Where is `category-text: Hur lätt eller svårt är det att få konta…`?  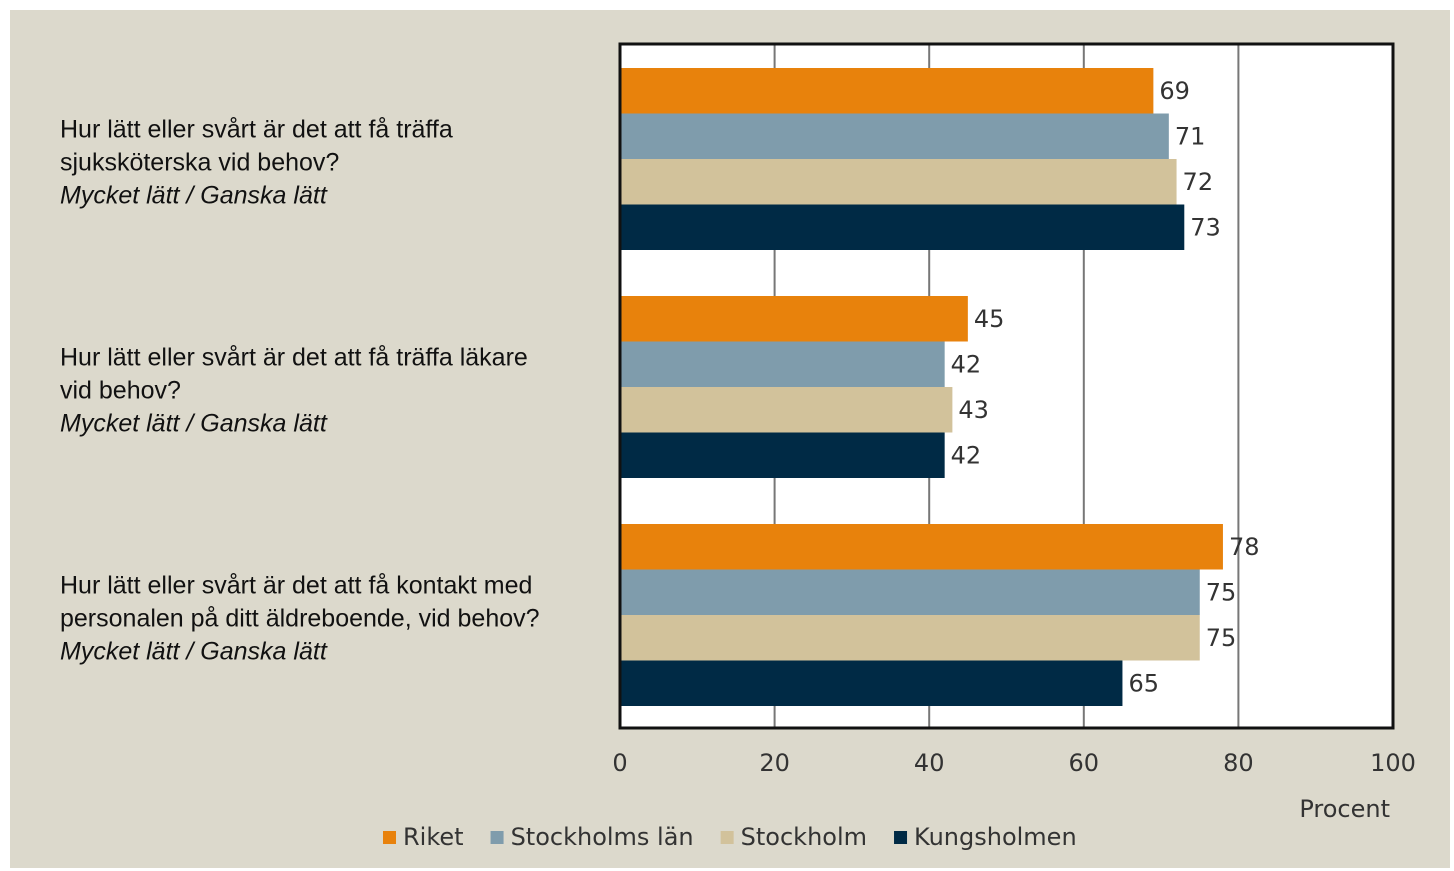
category-text: Hur lätt eller svårt är det att få konta… is located at coordinates (300, 602).